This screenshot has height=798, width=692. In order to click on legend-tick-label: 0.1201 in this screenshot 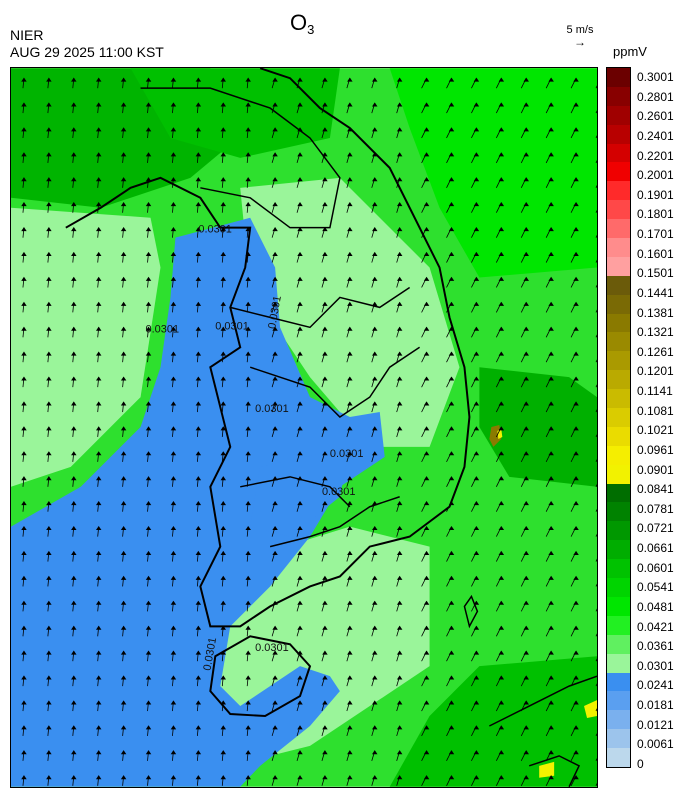, I will do `click(655, 371)`.